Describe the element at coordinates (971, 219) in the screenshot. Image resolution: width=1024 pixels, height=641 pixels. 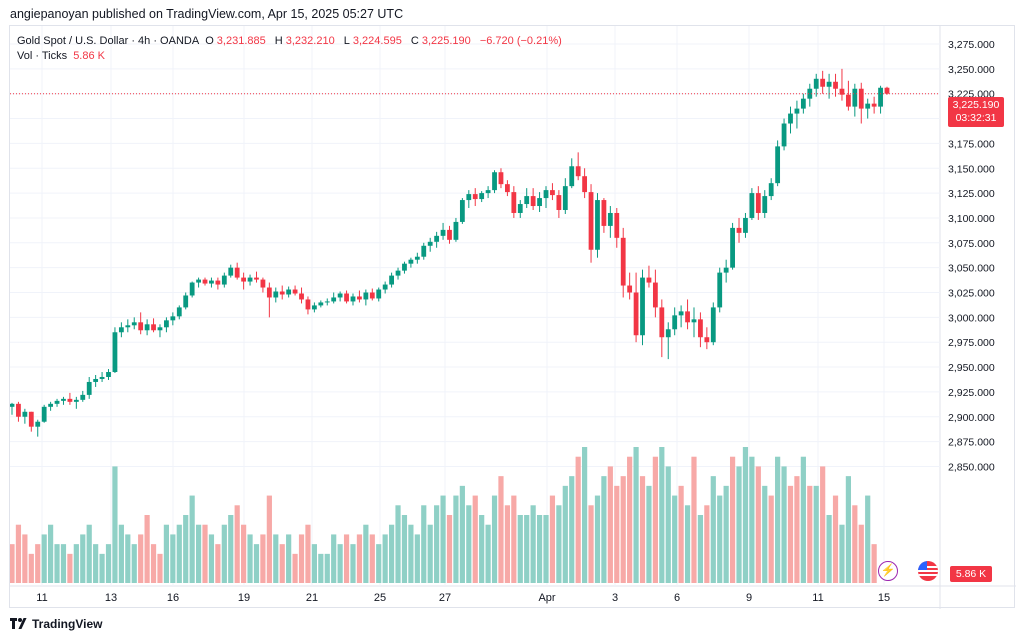
I see `y-tick-label: 3,100.000` at that location.